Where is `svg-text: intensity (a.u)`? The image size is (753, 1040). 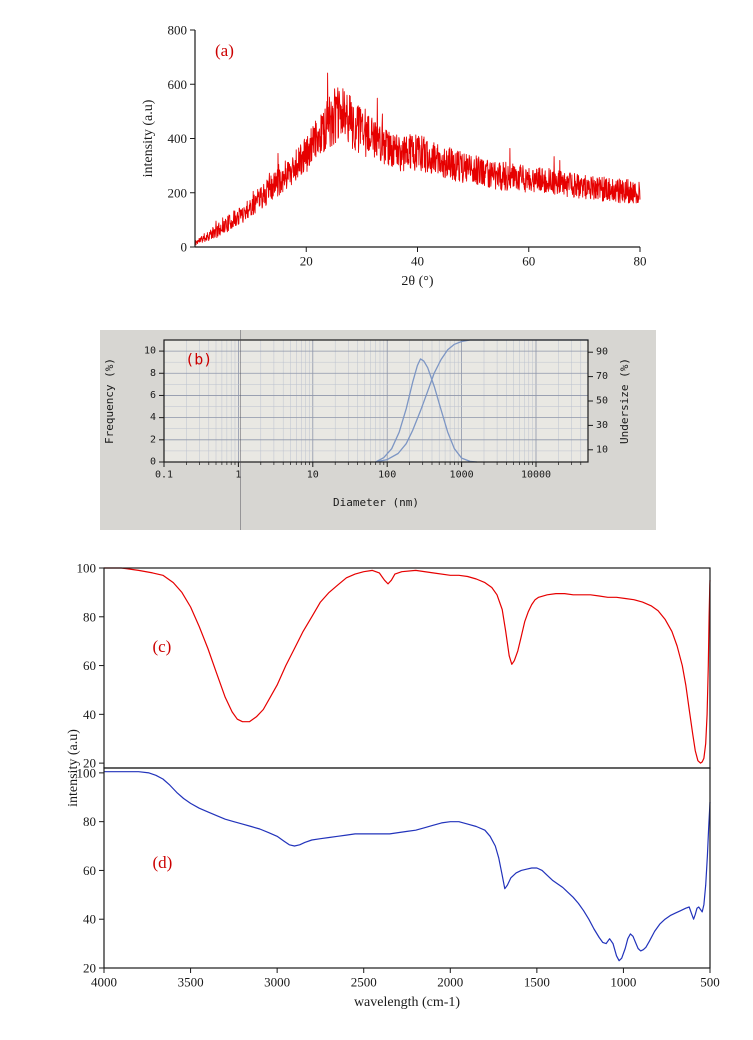 svg-text: intensity (a.u) is located at coordinates (148, 138).